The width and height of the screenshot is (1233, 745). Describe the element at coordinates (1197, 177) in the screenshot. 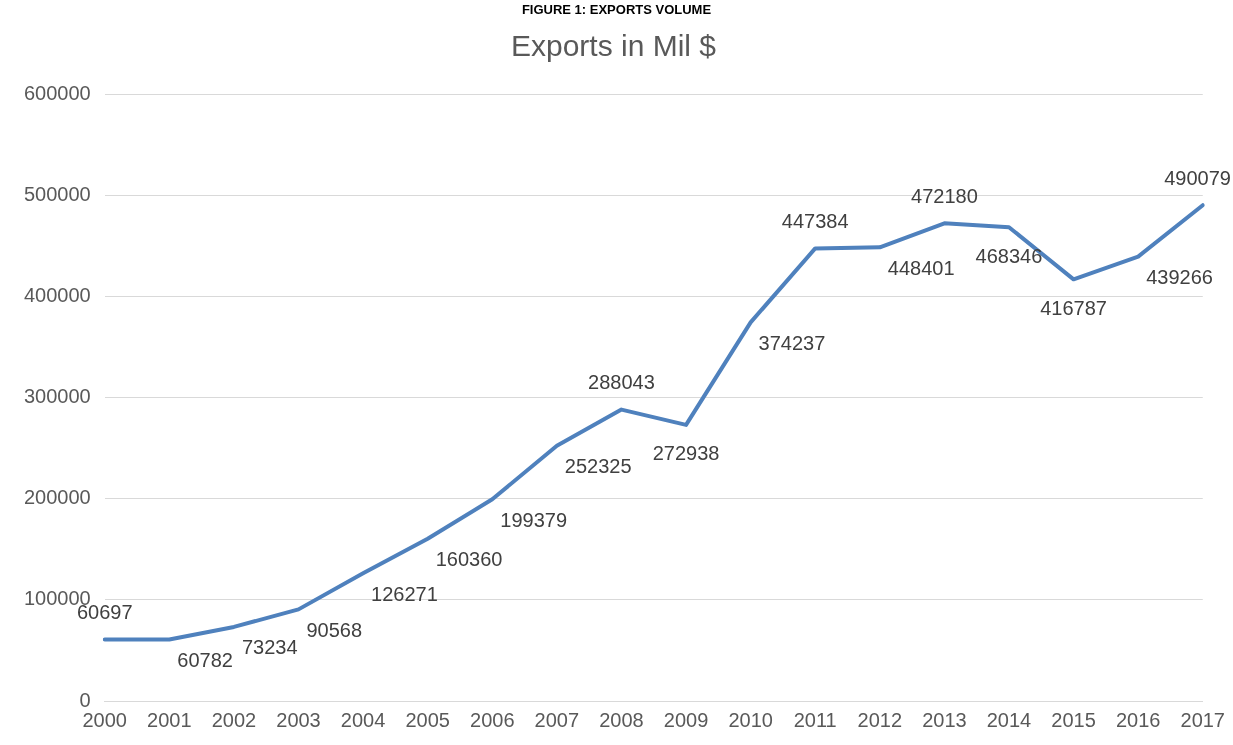

I see `data-label: 490079` at that location.